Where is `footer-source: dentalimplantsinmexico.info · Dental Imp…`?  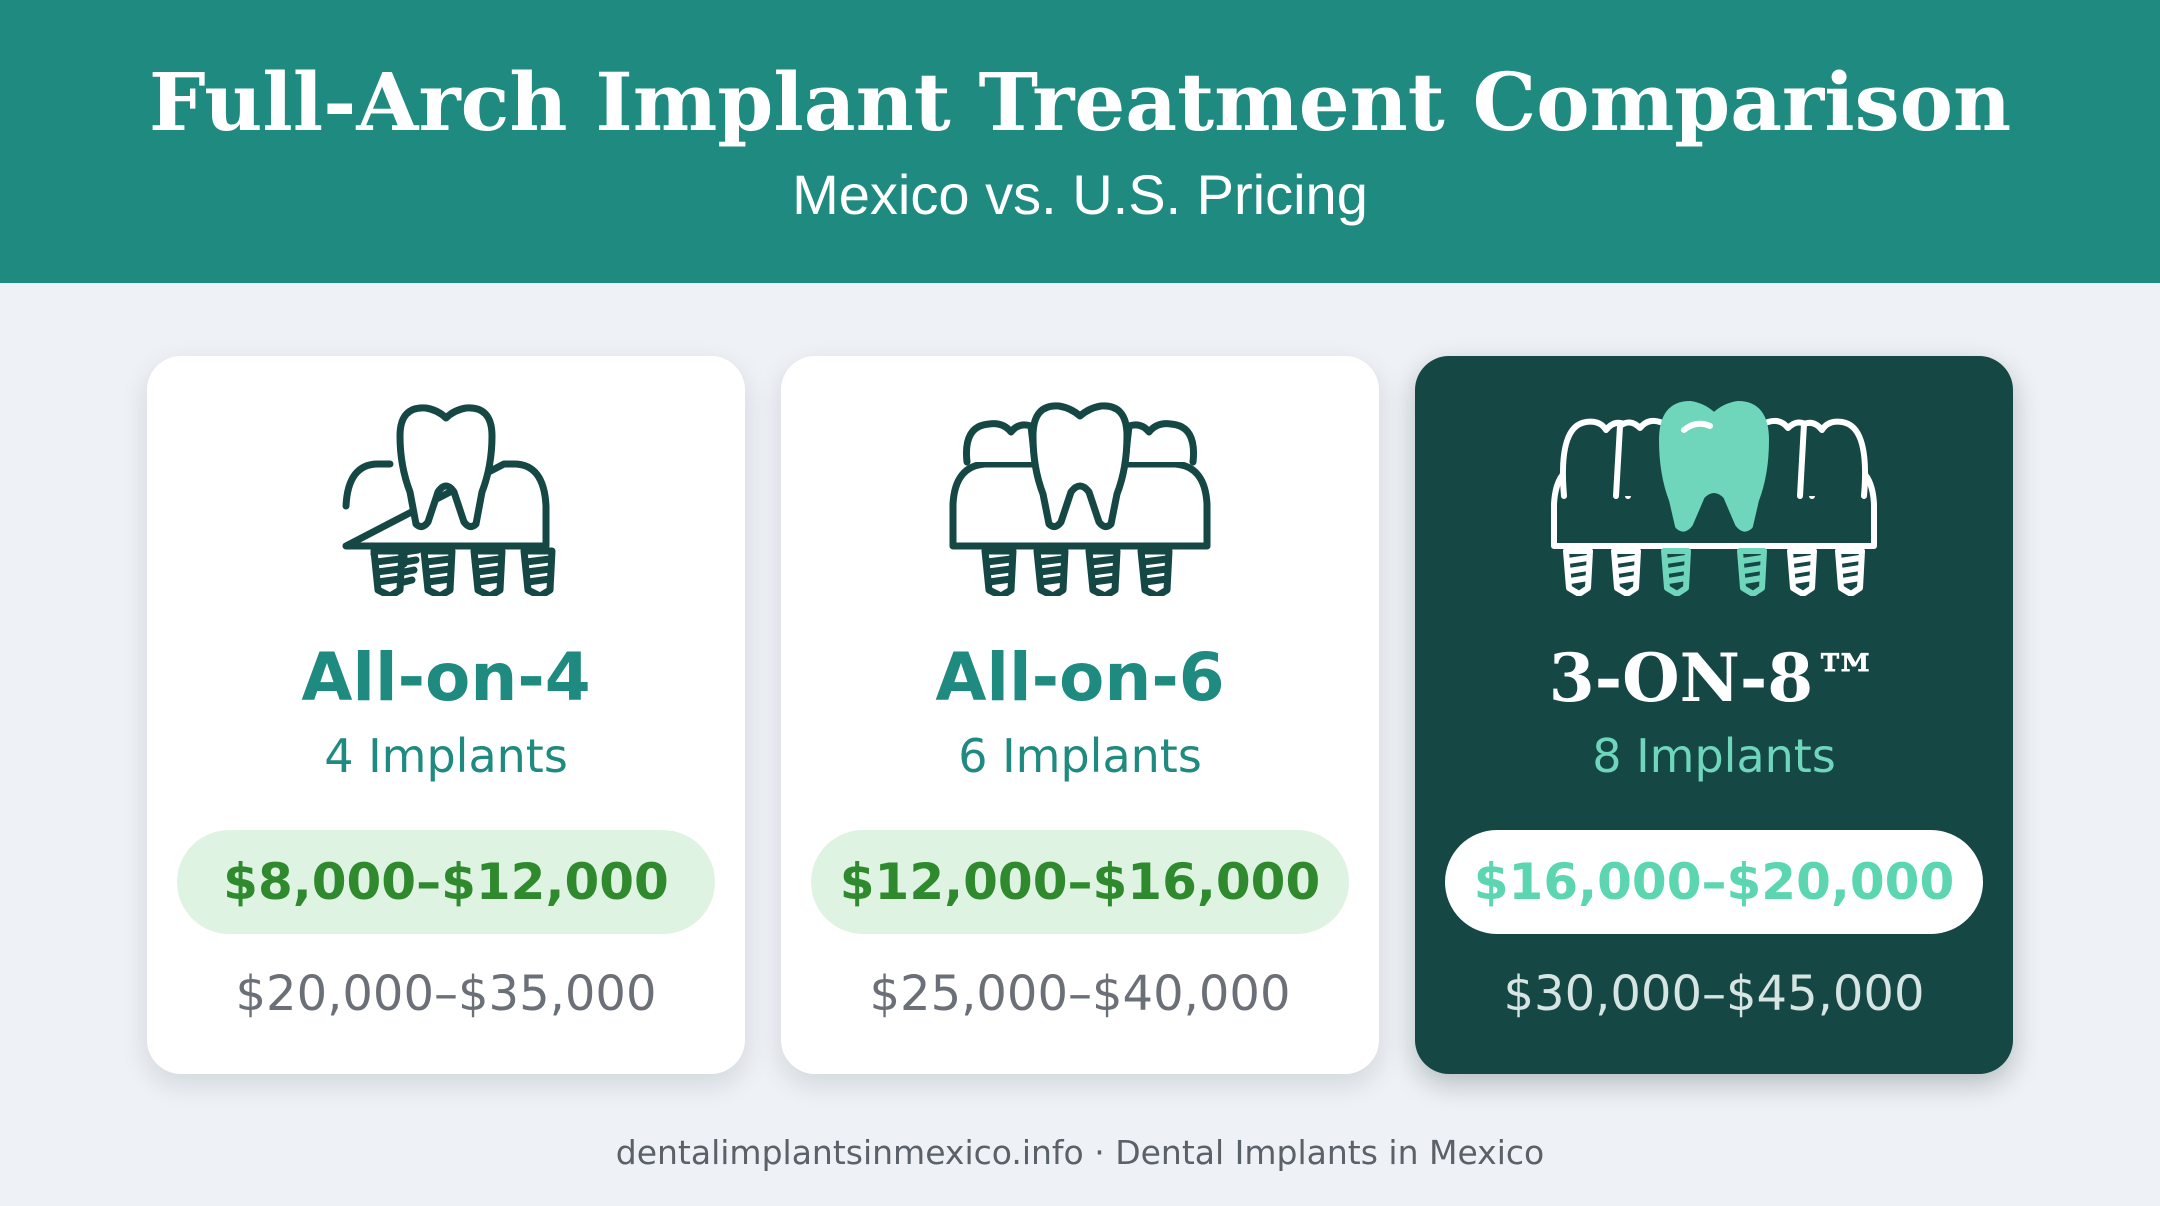 footer-source: dentalimplantsinmexico.info · Dental Imp… is located at coordinates (1080, 1152).